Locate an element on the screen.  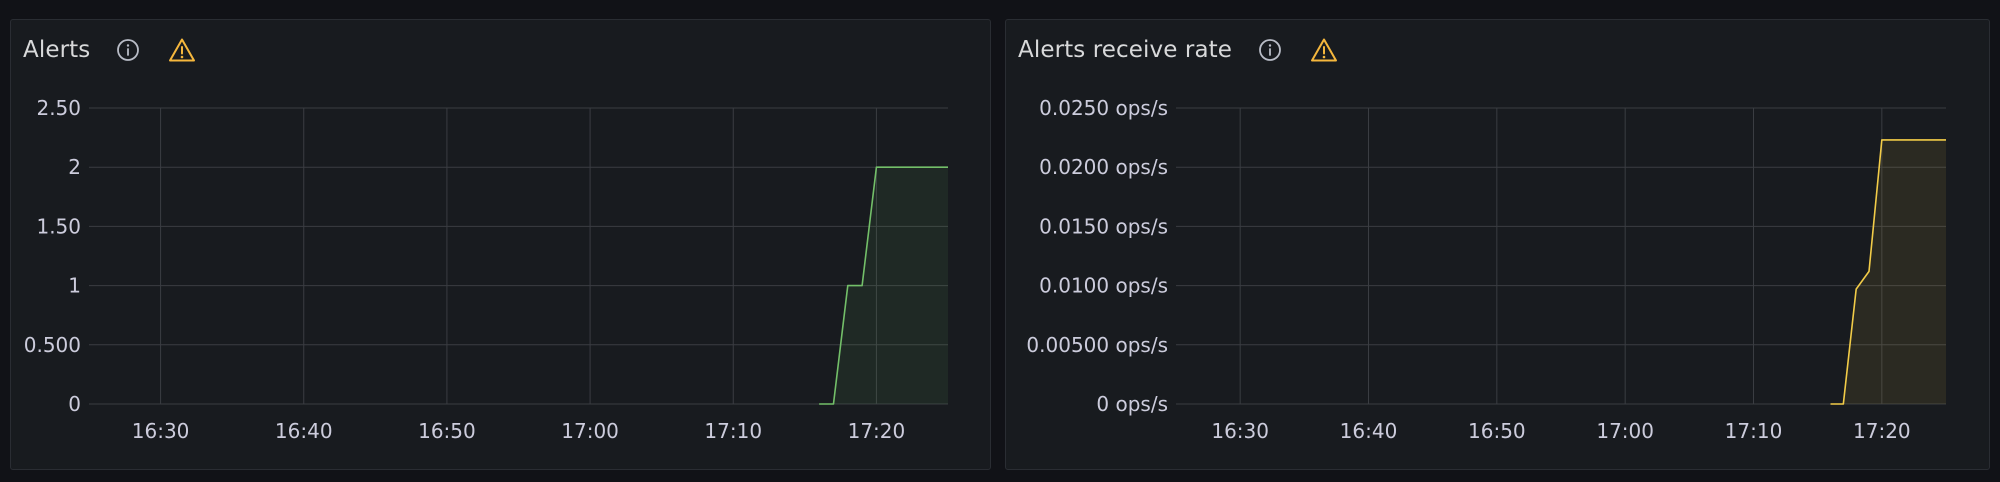
y-tick-label: 2.50 is located at coordinates (58, 108).